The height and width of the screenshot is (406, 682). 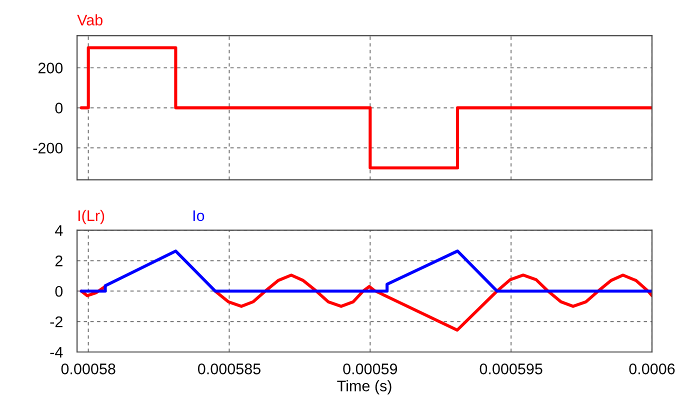 What do you see at coordinates (56, 352) in the screenshot?
I see `y-tick-label: -4` at bounding box center [56, 352].